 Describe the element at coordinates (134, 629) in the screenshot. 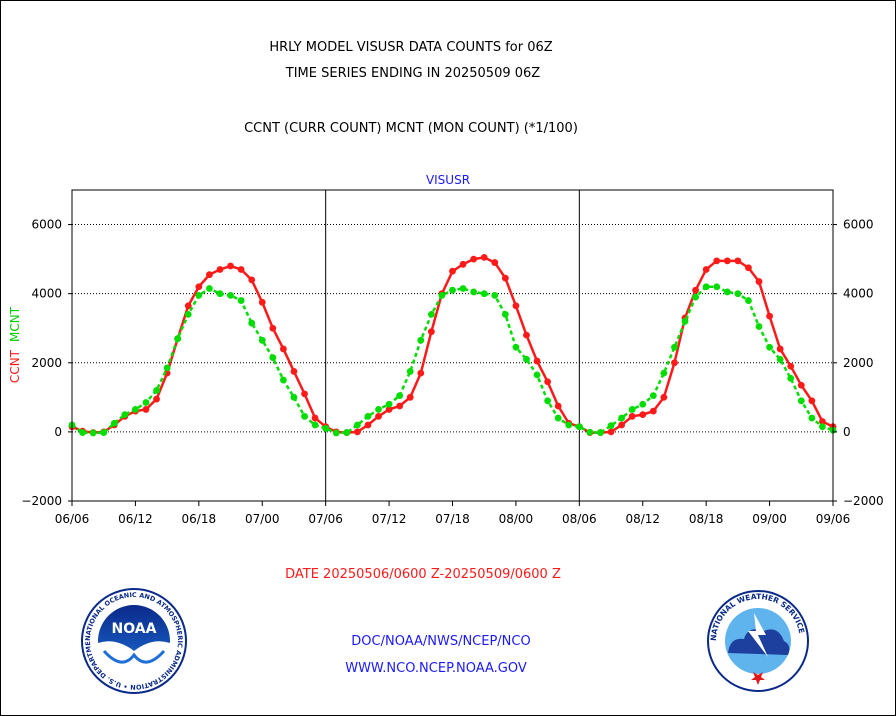

I see `noaa-center-text: NOAA` at that location.